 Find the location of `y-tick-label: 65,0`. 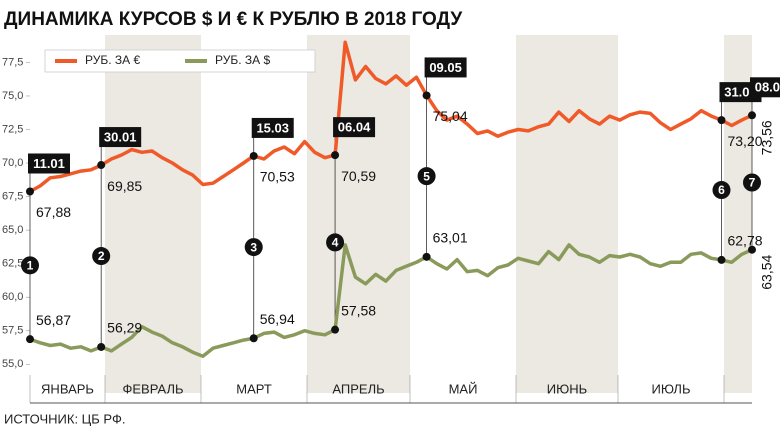

y-tick-label: 65,0 is located at coordinates (12, 230).